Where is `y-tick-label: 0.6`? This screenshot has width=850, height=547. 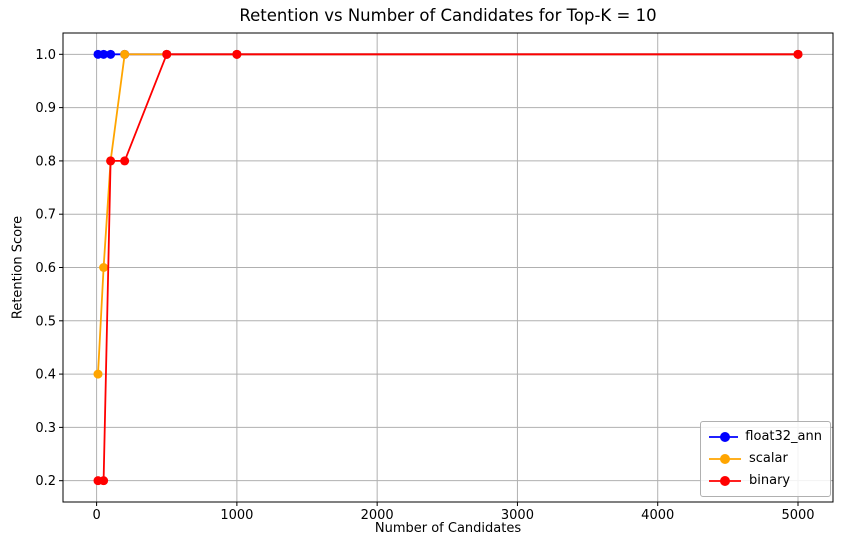
y-tick-label: 0.6 is located at coordinates (45, 268).